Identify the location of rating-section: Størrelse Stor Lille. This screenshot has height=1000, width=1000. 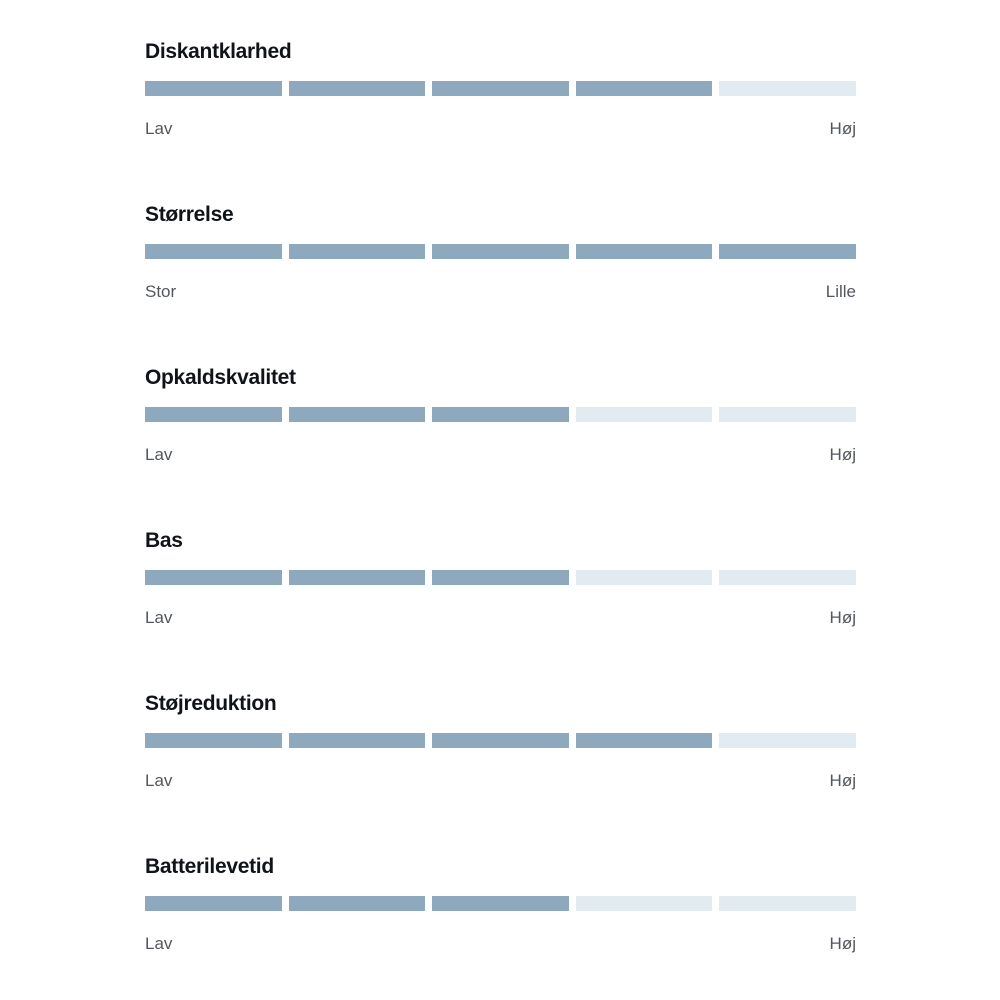
(500, 253).